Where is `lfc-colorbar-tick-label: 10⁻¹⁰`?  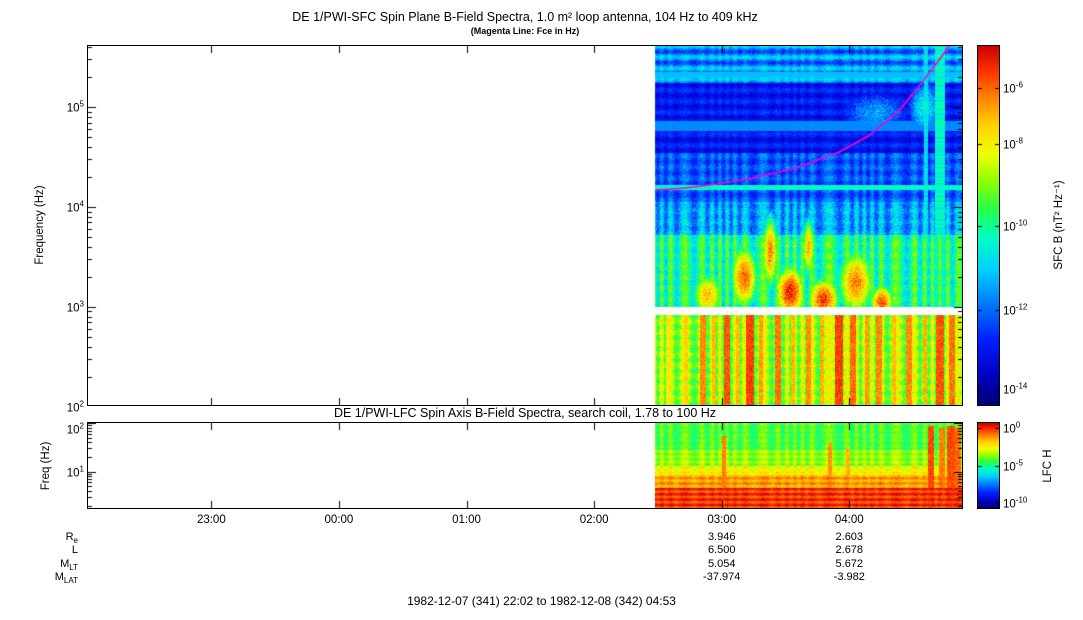
lfc-colorbar-tick-label: 10⁻¹⁰ is located at coordinates (1015, 503).